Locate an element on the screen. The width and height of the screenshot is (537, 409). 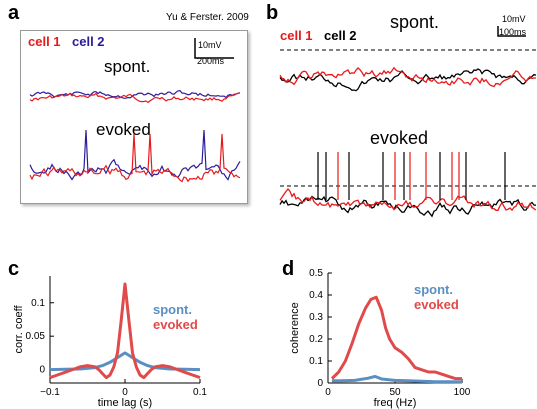
panel-b-scalebar is located at coordinates (511, 31).